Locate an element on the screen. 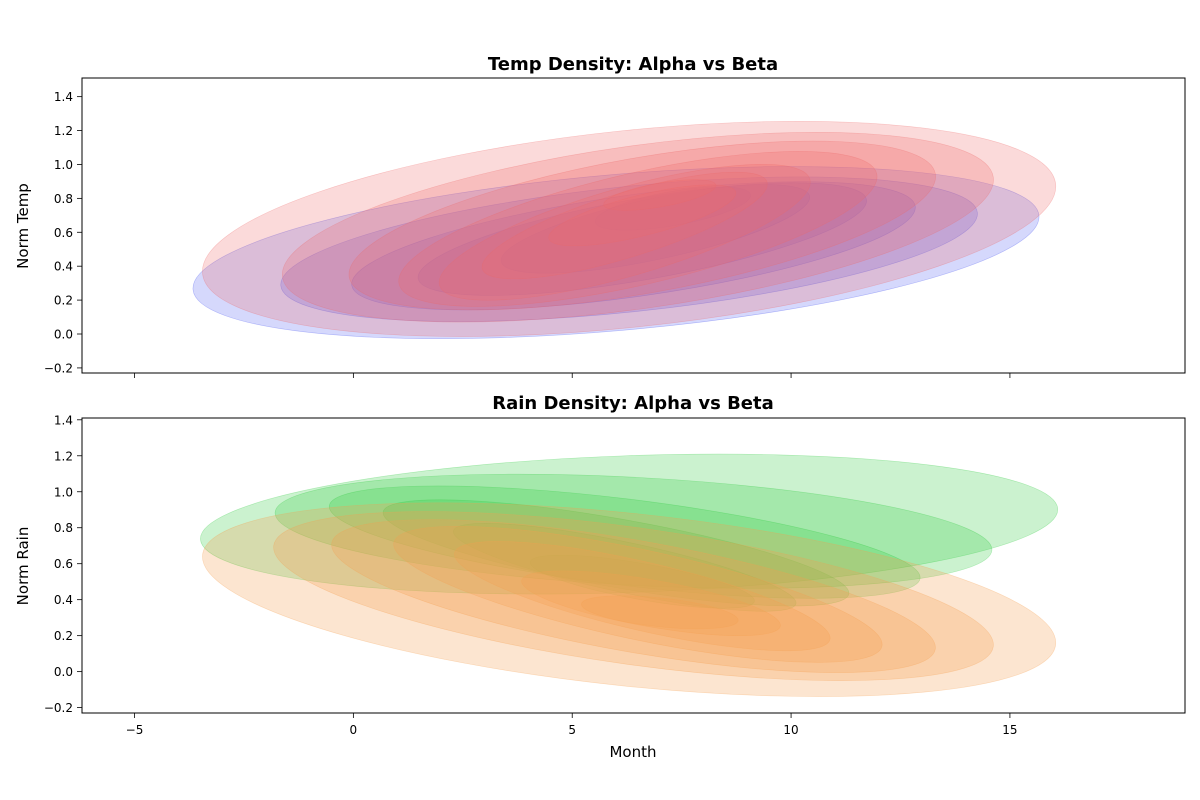 This screenshot has width=1200, height=800. rain-xtick-label: 0 is located at coordinates (354, 730).